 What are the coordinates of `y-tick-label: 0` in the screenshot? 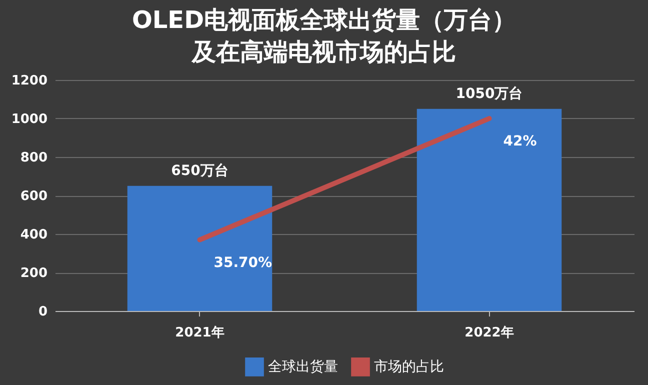 It's located at (43, 312).